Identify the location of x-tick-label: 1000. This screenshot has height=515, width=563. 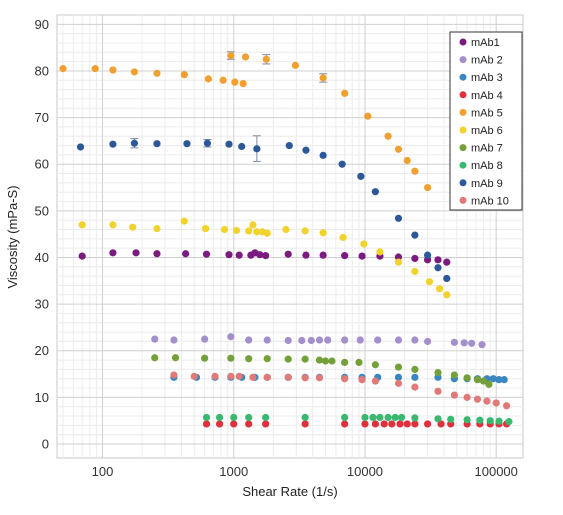
(233, 471).